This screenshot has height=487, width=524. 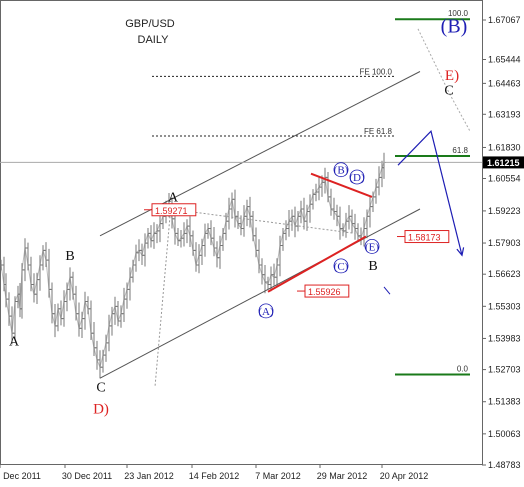 What do you see at coordinates (504, 434) in the screenshot?
I see `y-tick-label: 1.50063` at bounding box center [504, 434].